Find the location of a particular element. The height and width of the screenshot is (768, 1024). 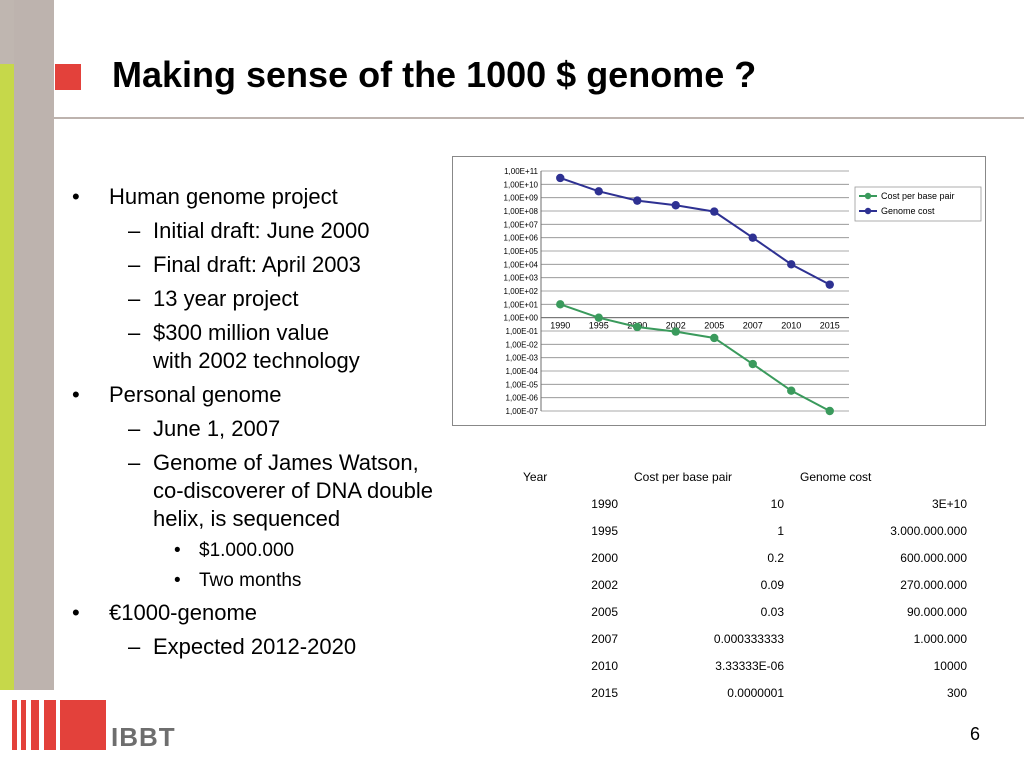

table-header-row: Year Cost per base pair Genome cost is located at coordinates (745, 476).